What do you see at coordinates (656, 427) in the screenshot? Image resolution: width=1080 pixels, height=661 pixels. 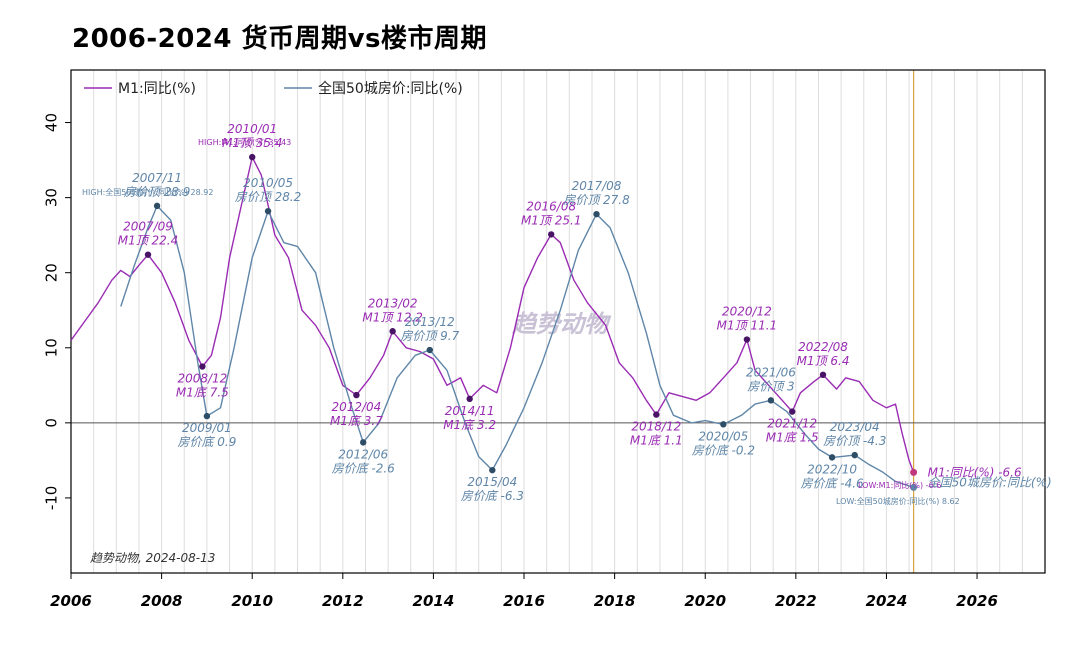 I see `annotation-date: 2018/12` at bounding box center [656, 427].